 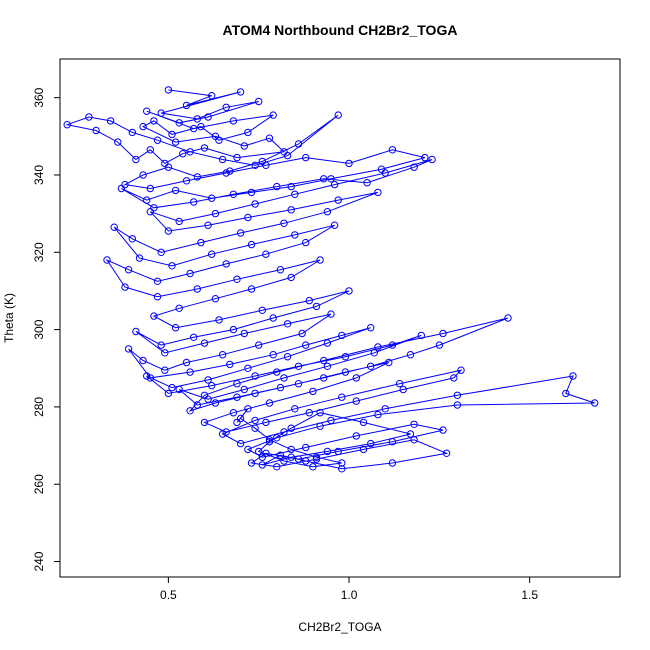 What do you see at coordinates (39, 561) in the screenshot?
I see `y-tick-label: 240` at bounding box center [39, 561].